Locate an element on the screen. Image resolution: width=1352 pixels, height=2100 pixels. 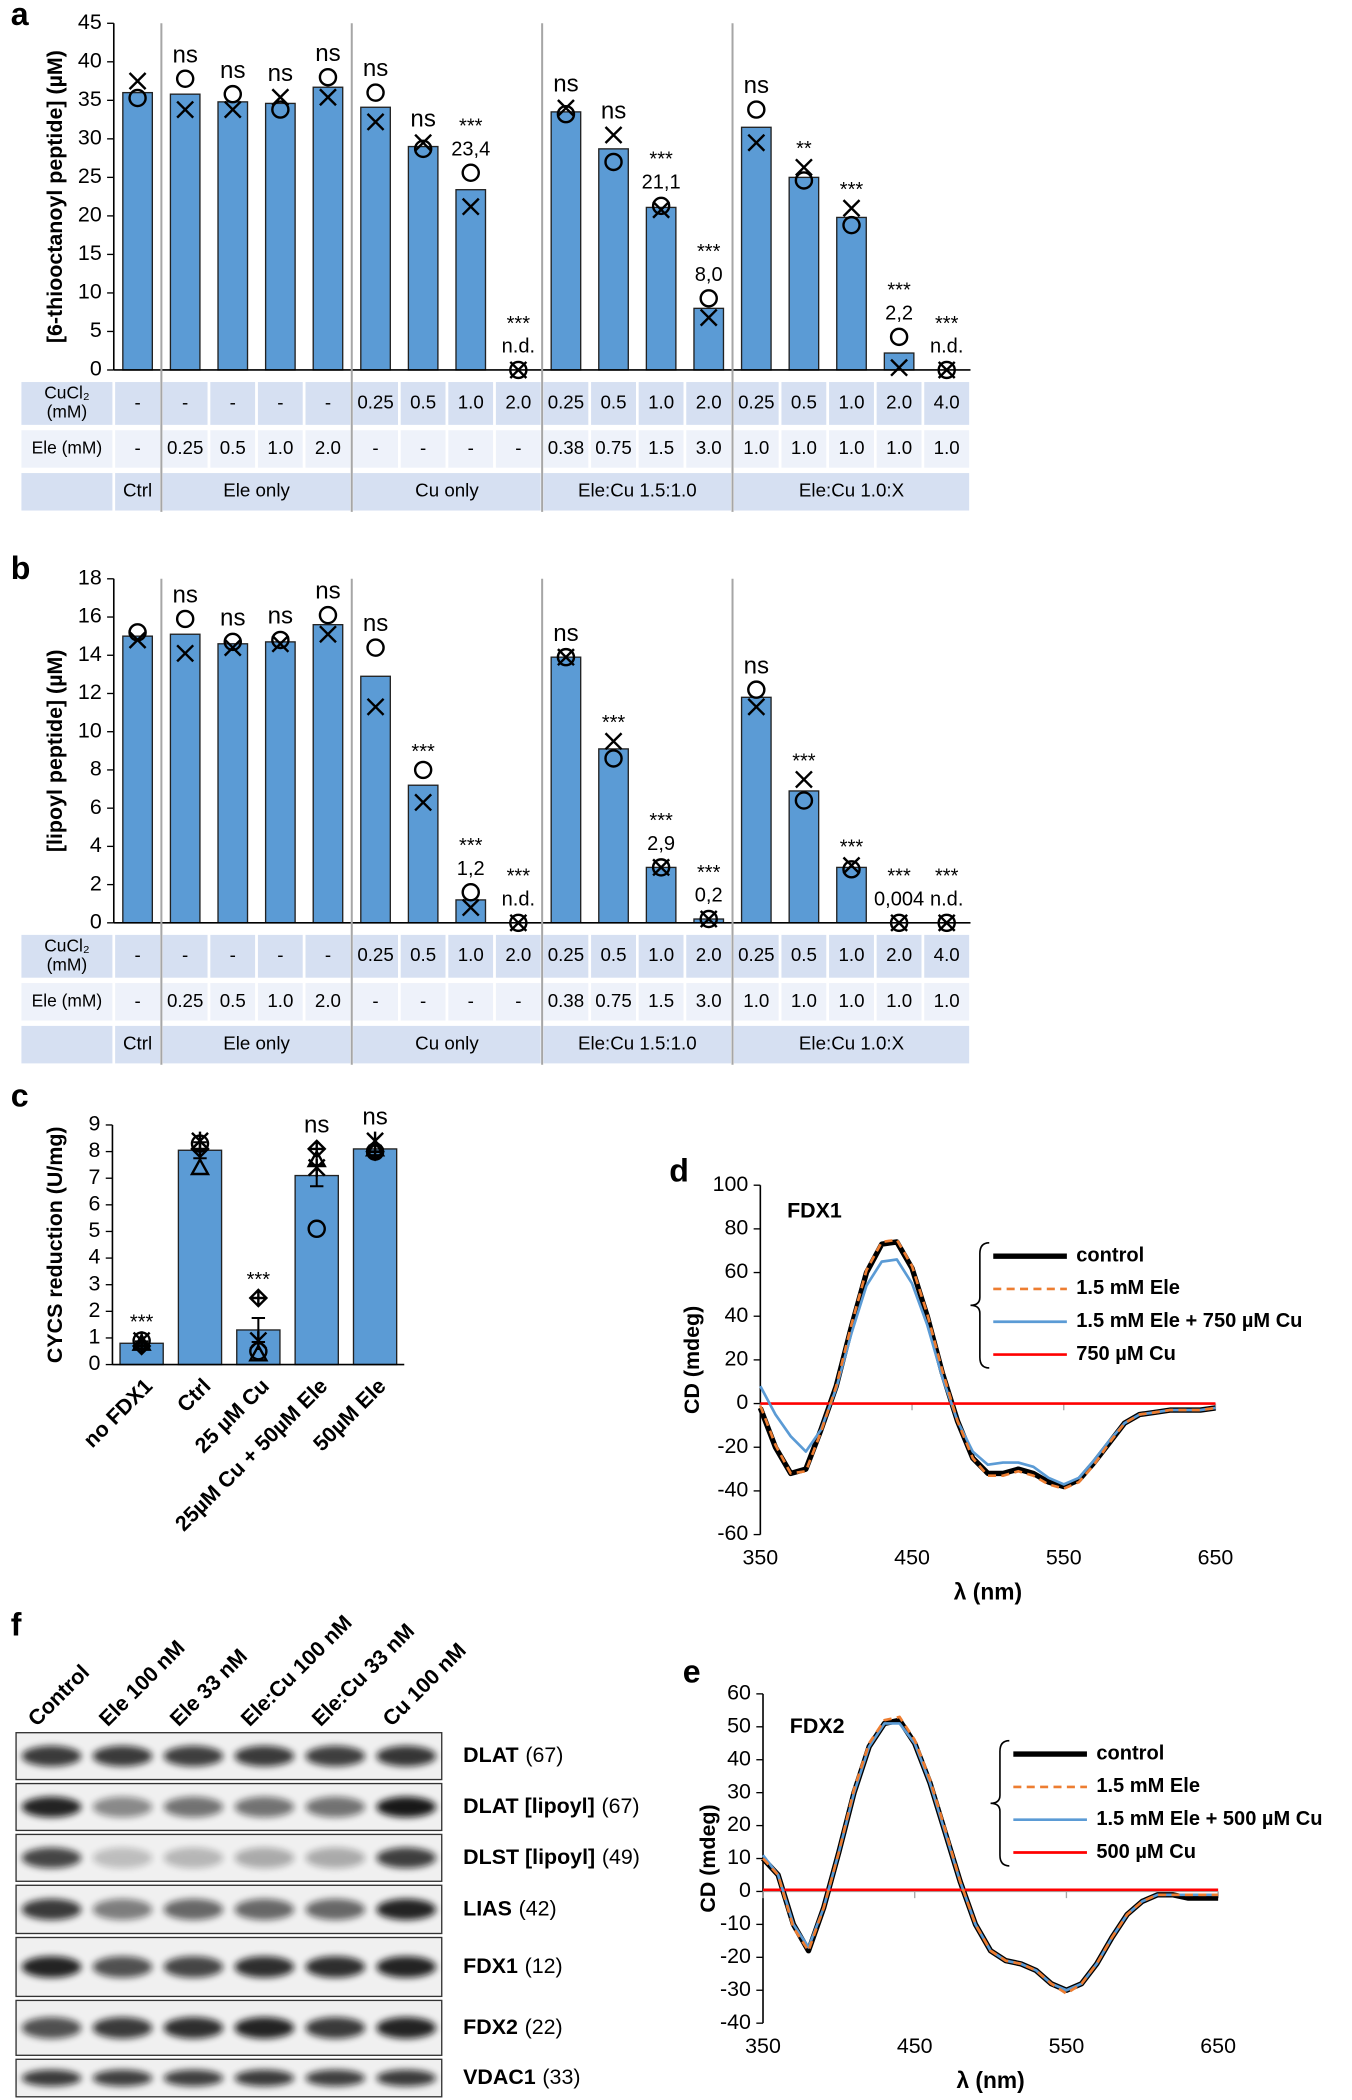
y-tick-label: 8 is located at coordinates (96, 769).